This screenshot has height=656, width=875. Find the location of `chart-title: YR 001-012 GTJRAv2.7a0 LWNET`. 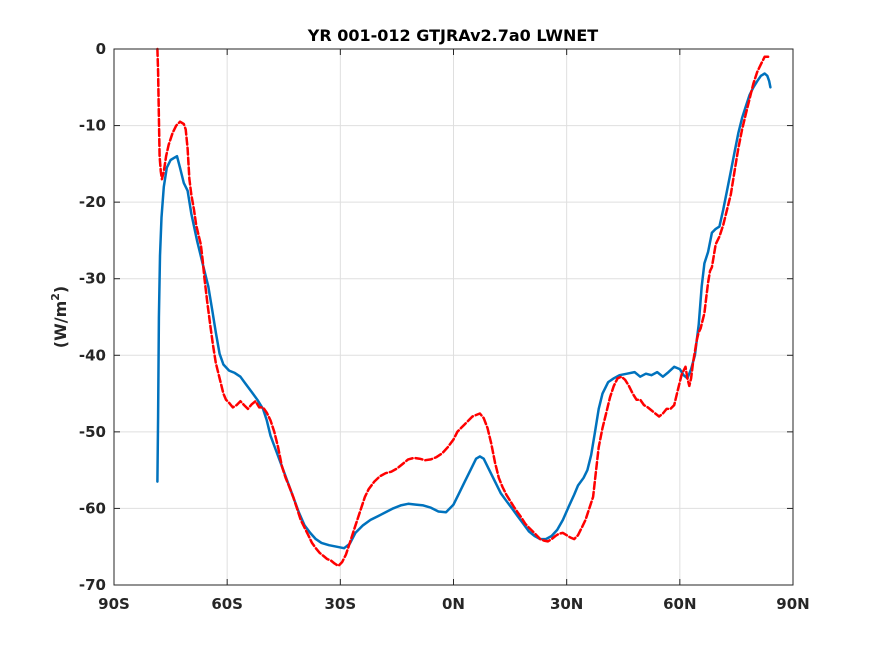

chart-title: YR 001-012 GTJRAv2.7a0 LWNET is located at coordinates (453, 35).